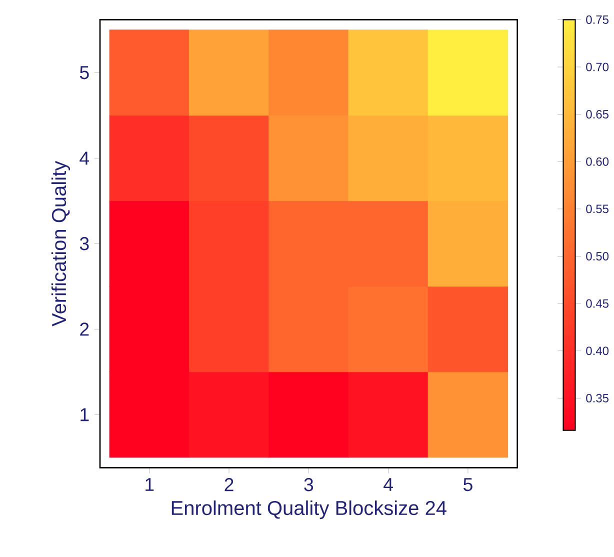 Image resolution: width=614 pixels, height=557 pixels. Describe the element at coordinates (309, 485) in the screenshot. I see `x-tick-label: 3` at that location.